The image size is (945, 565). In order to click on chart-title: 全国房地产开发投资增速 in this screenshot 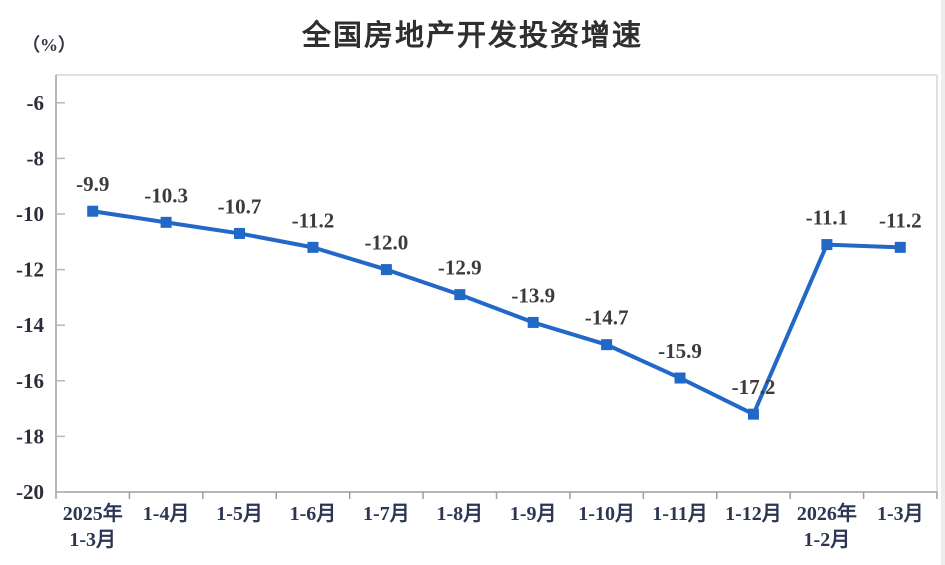, I will do `click(472, 36)`.